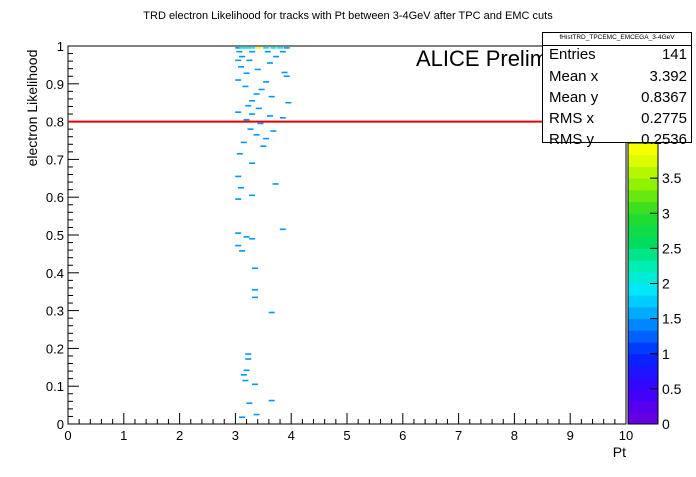  I want to click on y-tick-label: 0.3, so click(55, 311).